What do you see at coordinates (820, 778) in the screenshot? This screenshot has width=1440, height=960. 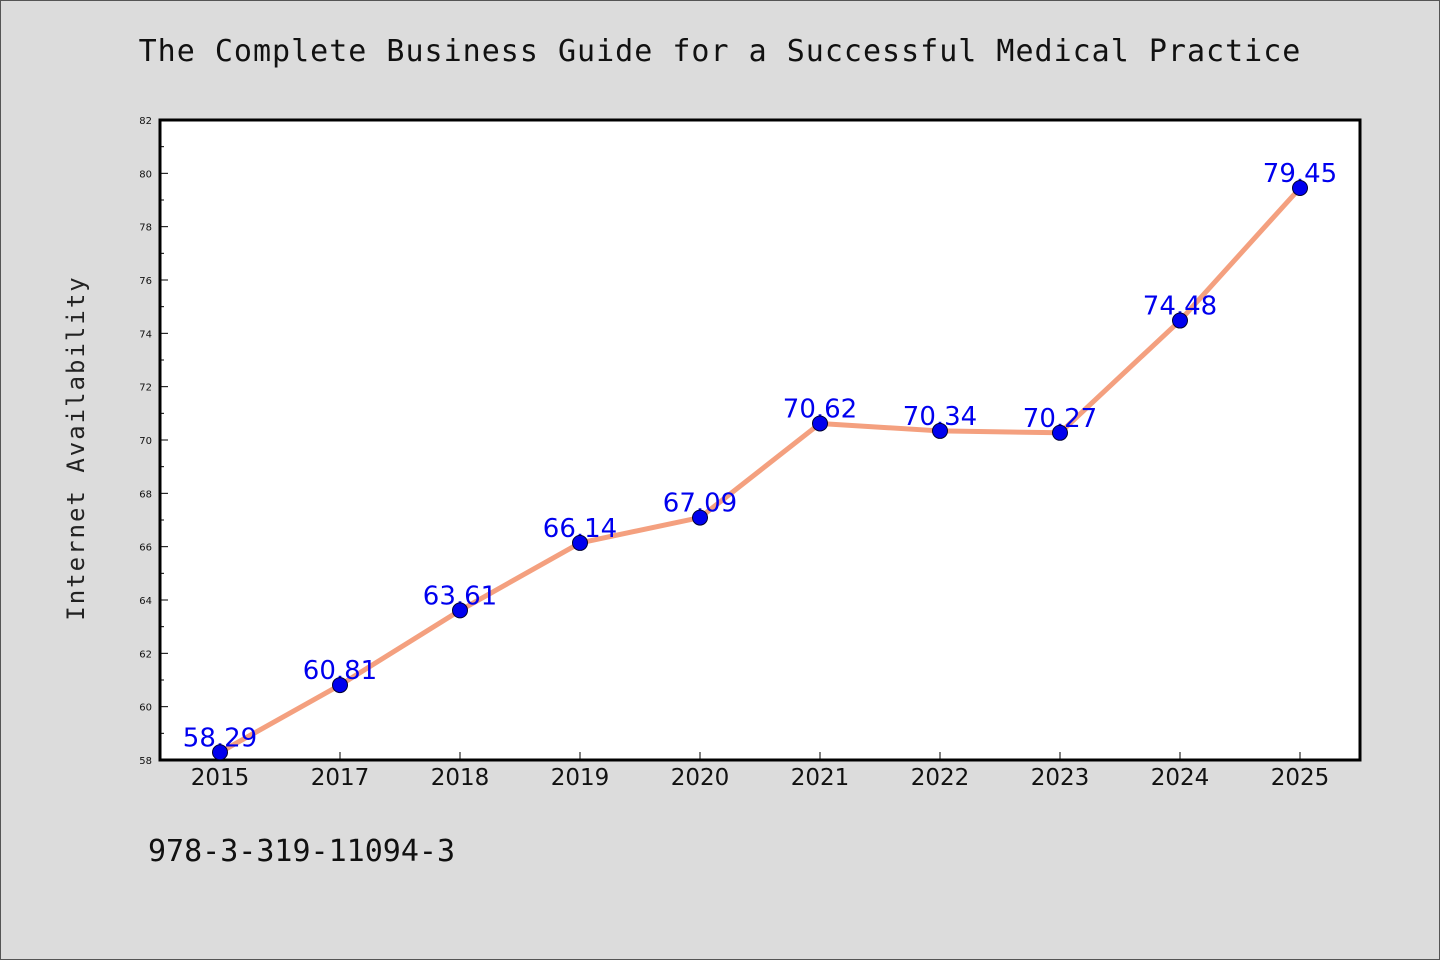 I see `x-tick-label: 2021` at bounding box center [820, 778].